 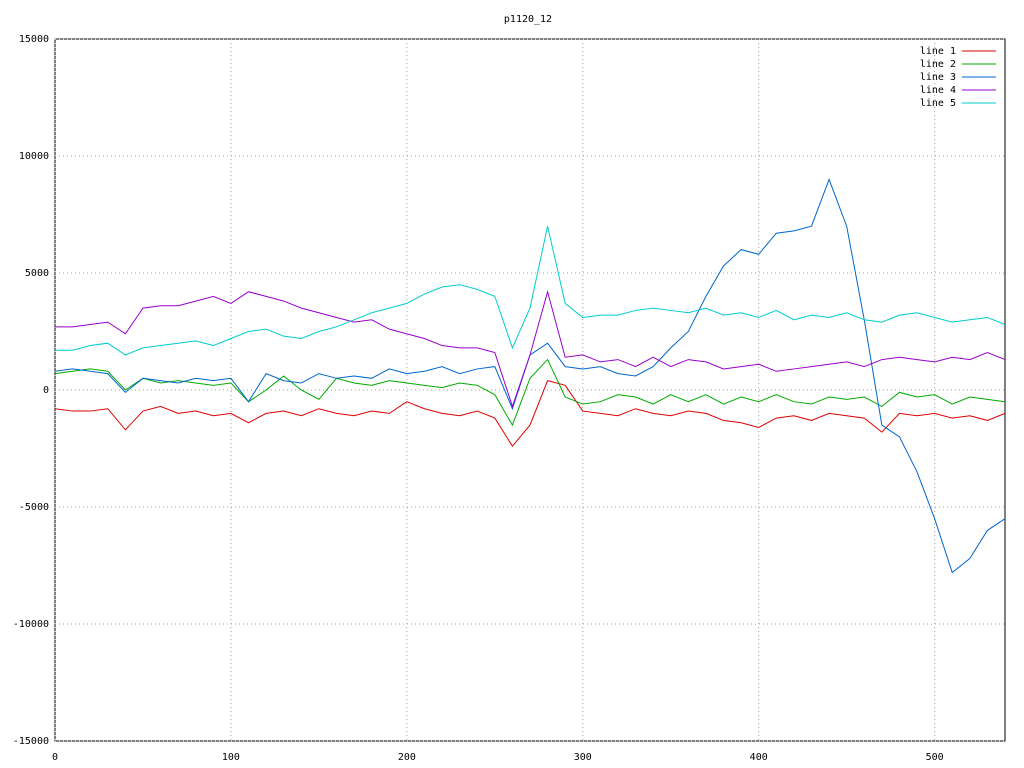 I want to click on legend-label: line 2, so click(x=938, y=64).